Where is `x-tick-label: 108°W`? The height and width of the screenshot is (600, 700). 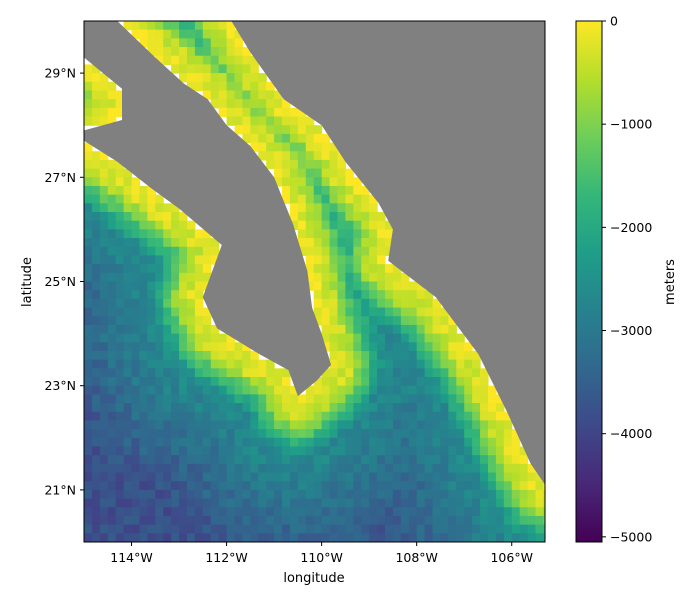 x-tick-label: 108°W is located at coordinates (416, 557).